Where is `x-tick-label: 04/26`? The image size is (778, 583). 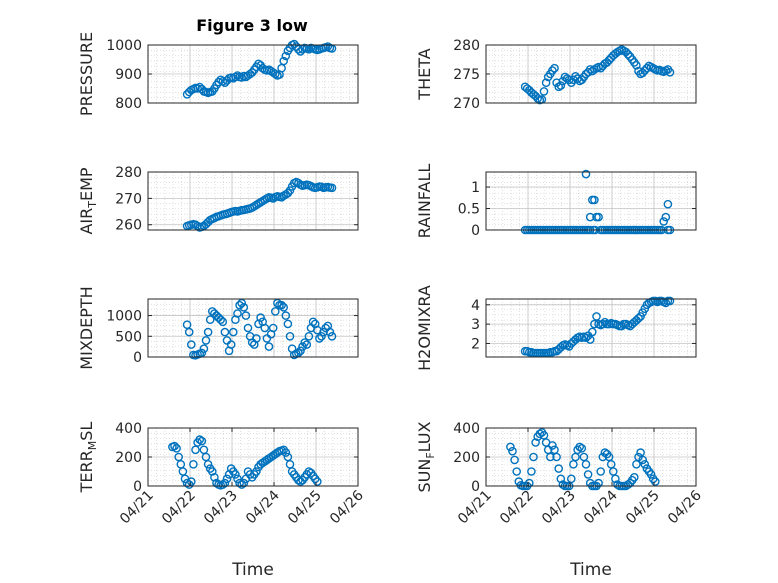 x-tick-label: 04/26 is located at coordinates (685, 507).